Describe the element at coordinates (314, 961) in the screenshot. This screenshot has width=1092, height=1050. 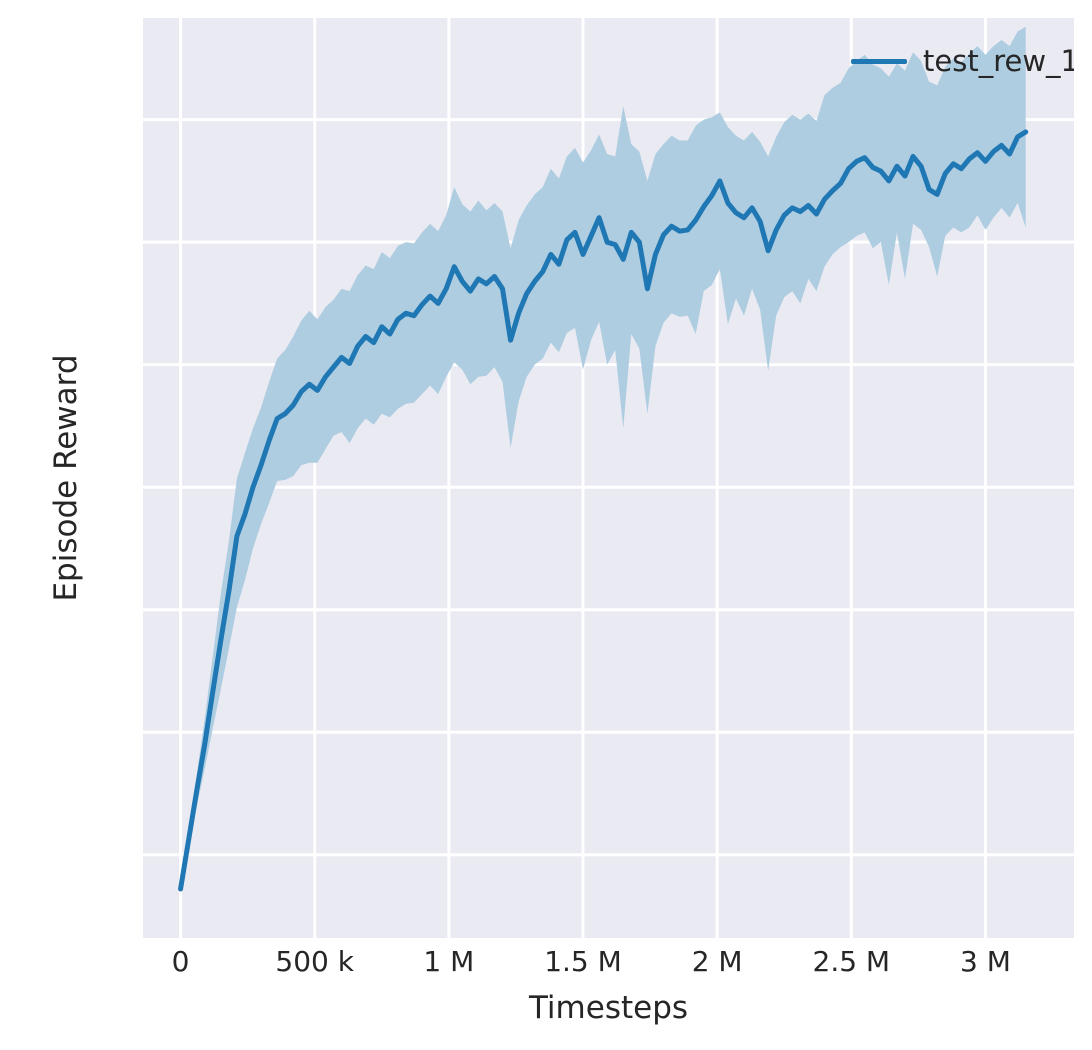
I see `x-tick-label: 500 k` at that location.